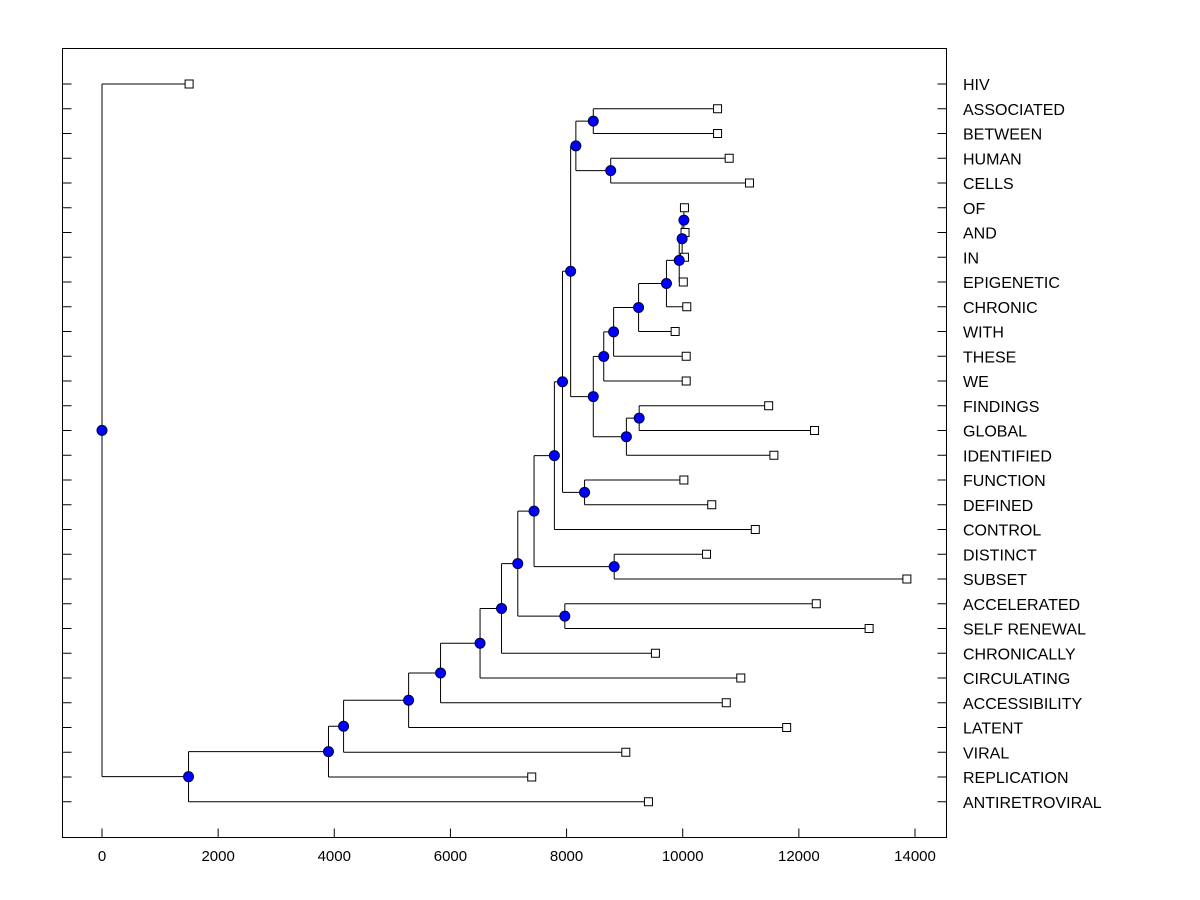 This screenshot has width=1200, height=900. Describe the element at coordinates (1019, 654) in the screenshot. I see `leaf-label: CHRONICALLY` at that location.